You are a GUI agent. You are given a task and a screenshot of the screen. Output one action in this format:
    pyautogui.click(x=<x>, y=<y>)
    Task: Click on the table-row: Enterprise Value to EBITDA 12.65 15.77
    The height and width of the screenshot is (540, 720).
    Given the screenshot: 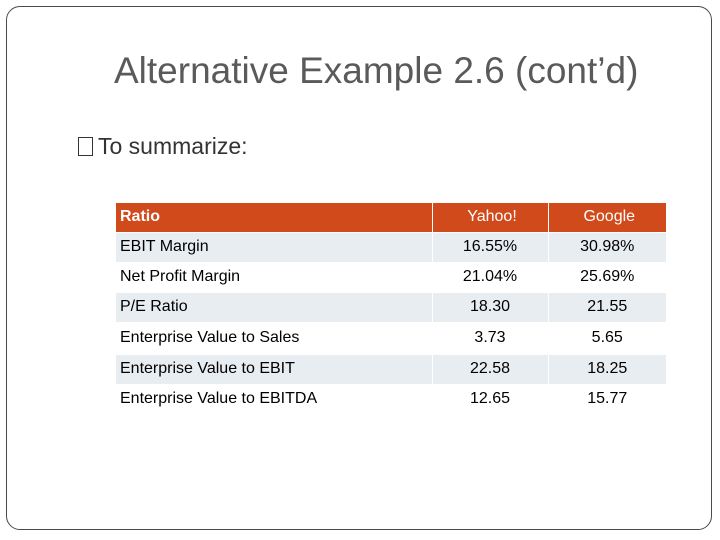 What is the action you would take?
    pyautogui.click(x=391, y=399)
    